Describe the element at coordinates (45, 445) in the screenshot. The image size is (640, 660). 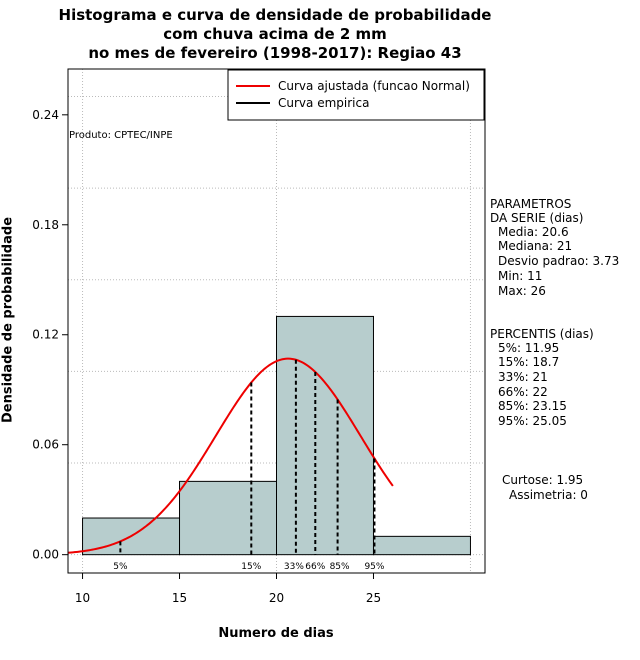
I see `y-tick-label-1: 0.06` at that location.